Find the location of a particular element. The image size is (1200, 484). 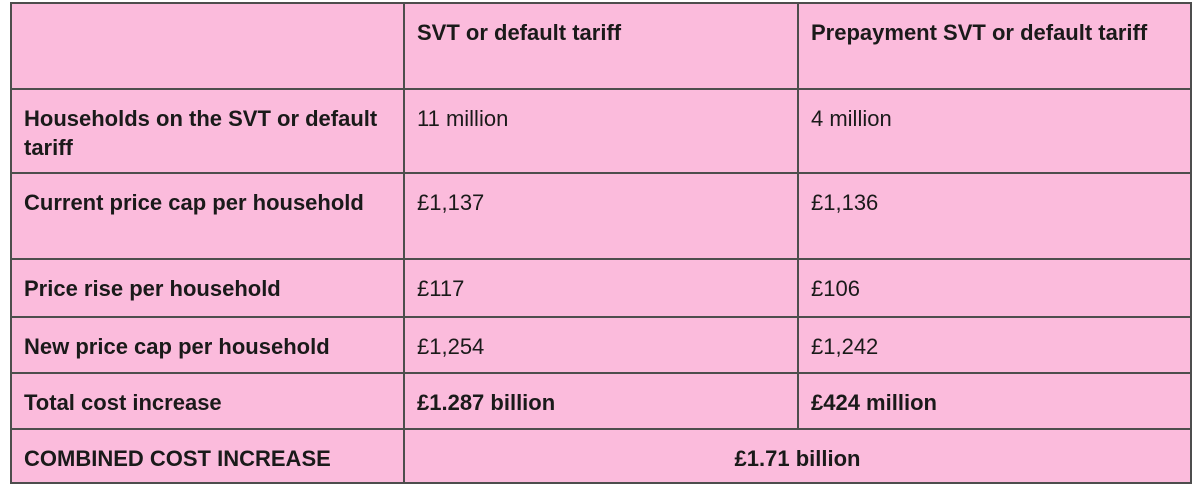

column-header: Prepayment SVT or default tariff is located at coordinates (994, 46).